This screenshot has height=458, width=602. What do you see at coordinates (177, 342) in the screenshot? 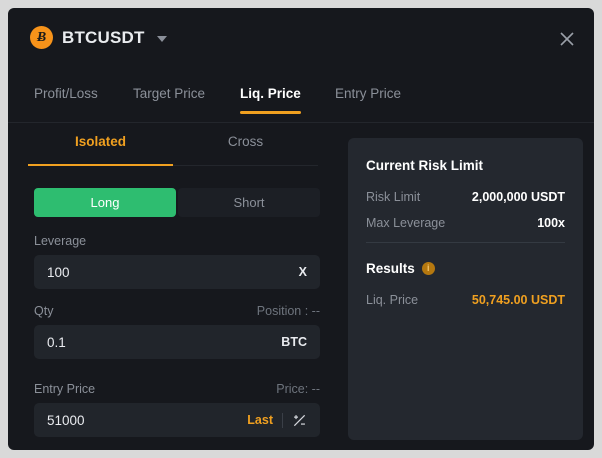
I see `qty-input: 0.1 BTC` at bounding box center [177, 342].